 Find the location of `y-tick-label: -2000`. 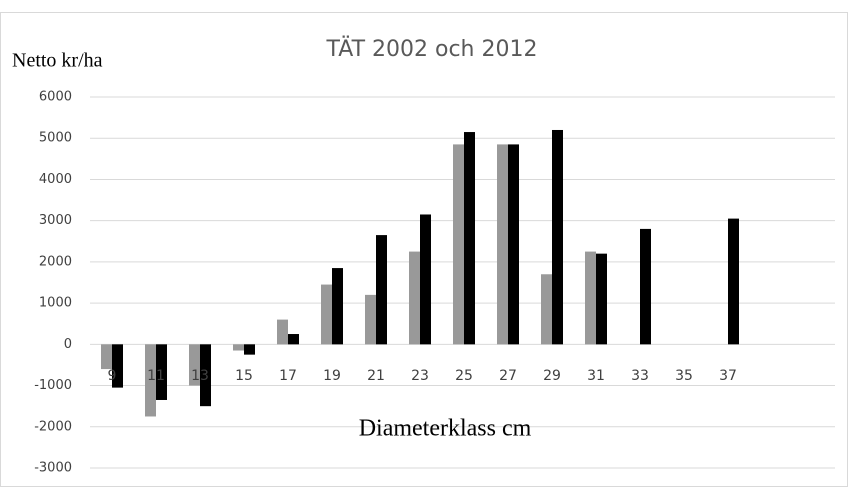

y-tick-label: -2000 is located at coordinates (53, 426).